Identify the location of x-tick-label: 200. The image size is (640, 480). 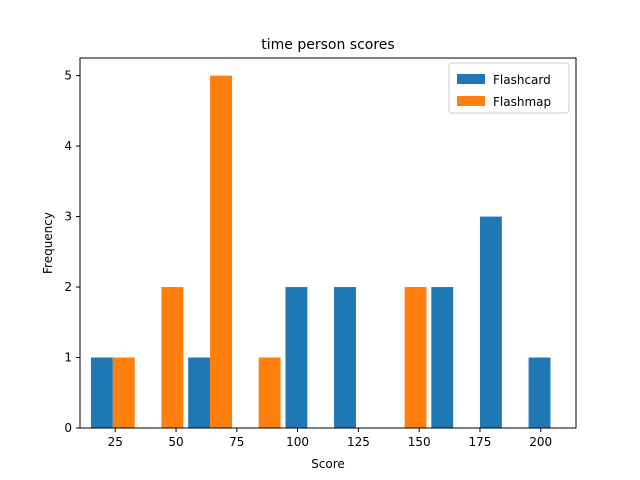
(540, 442).